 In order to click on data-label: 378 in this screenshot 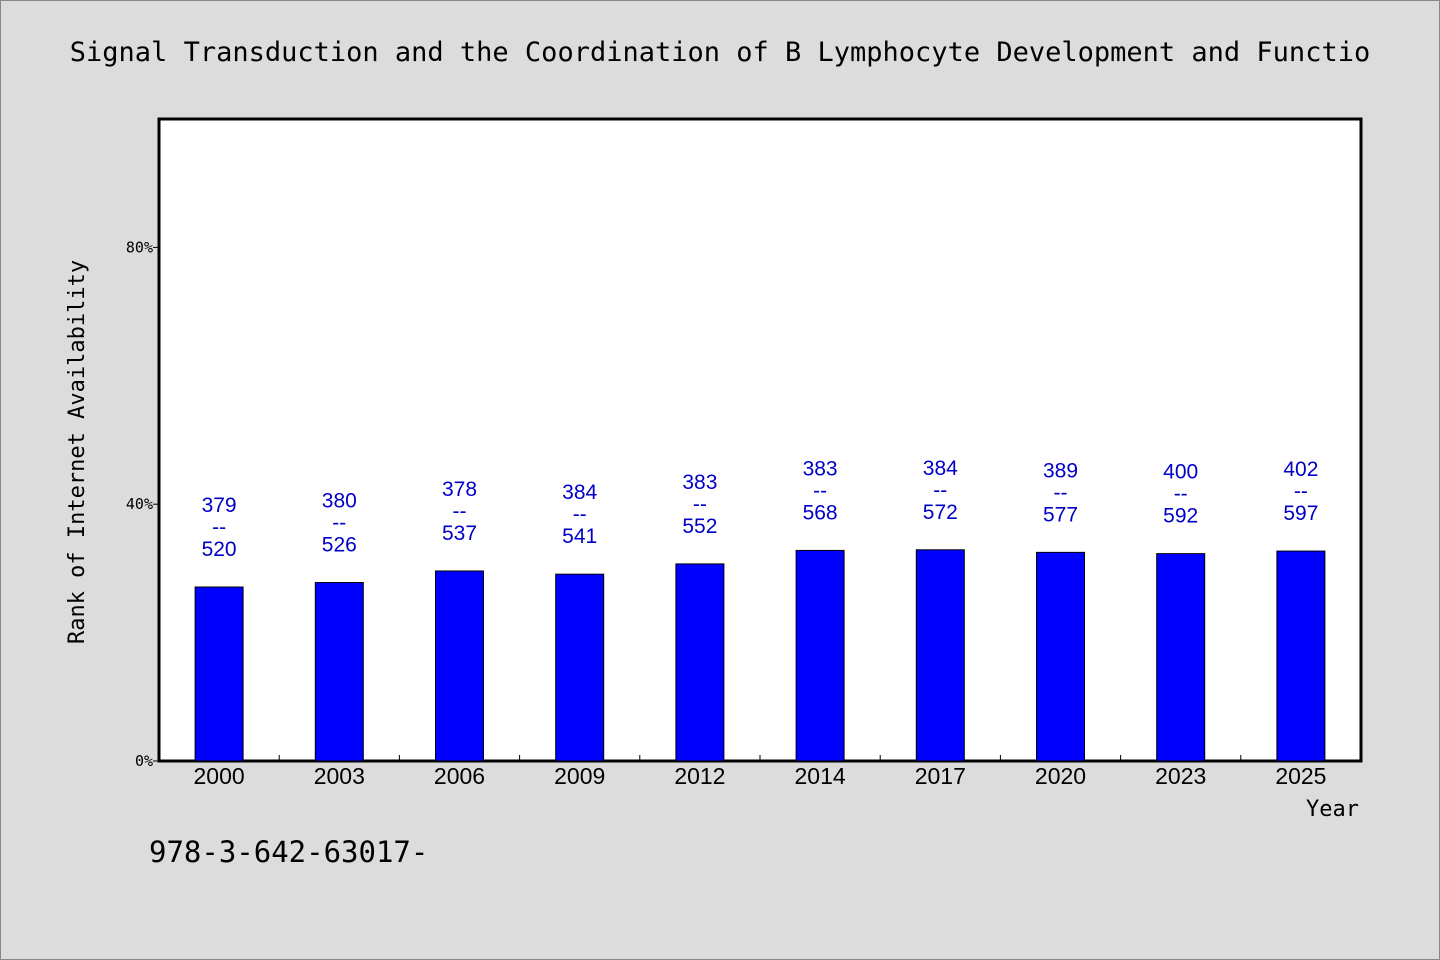, I will do `click(459, 489)`.